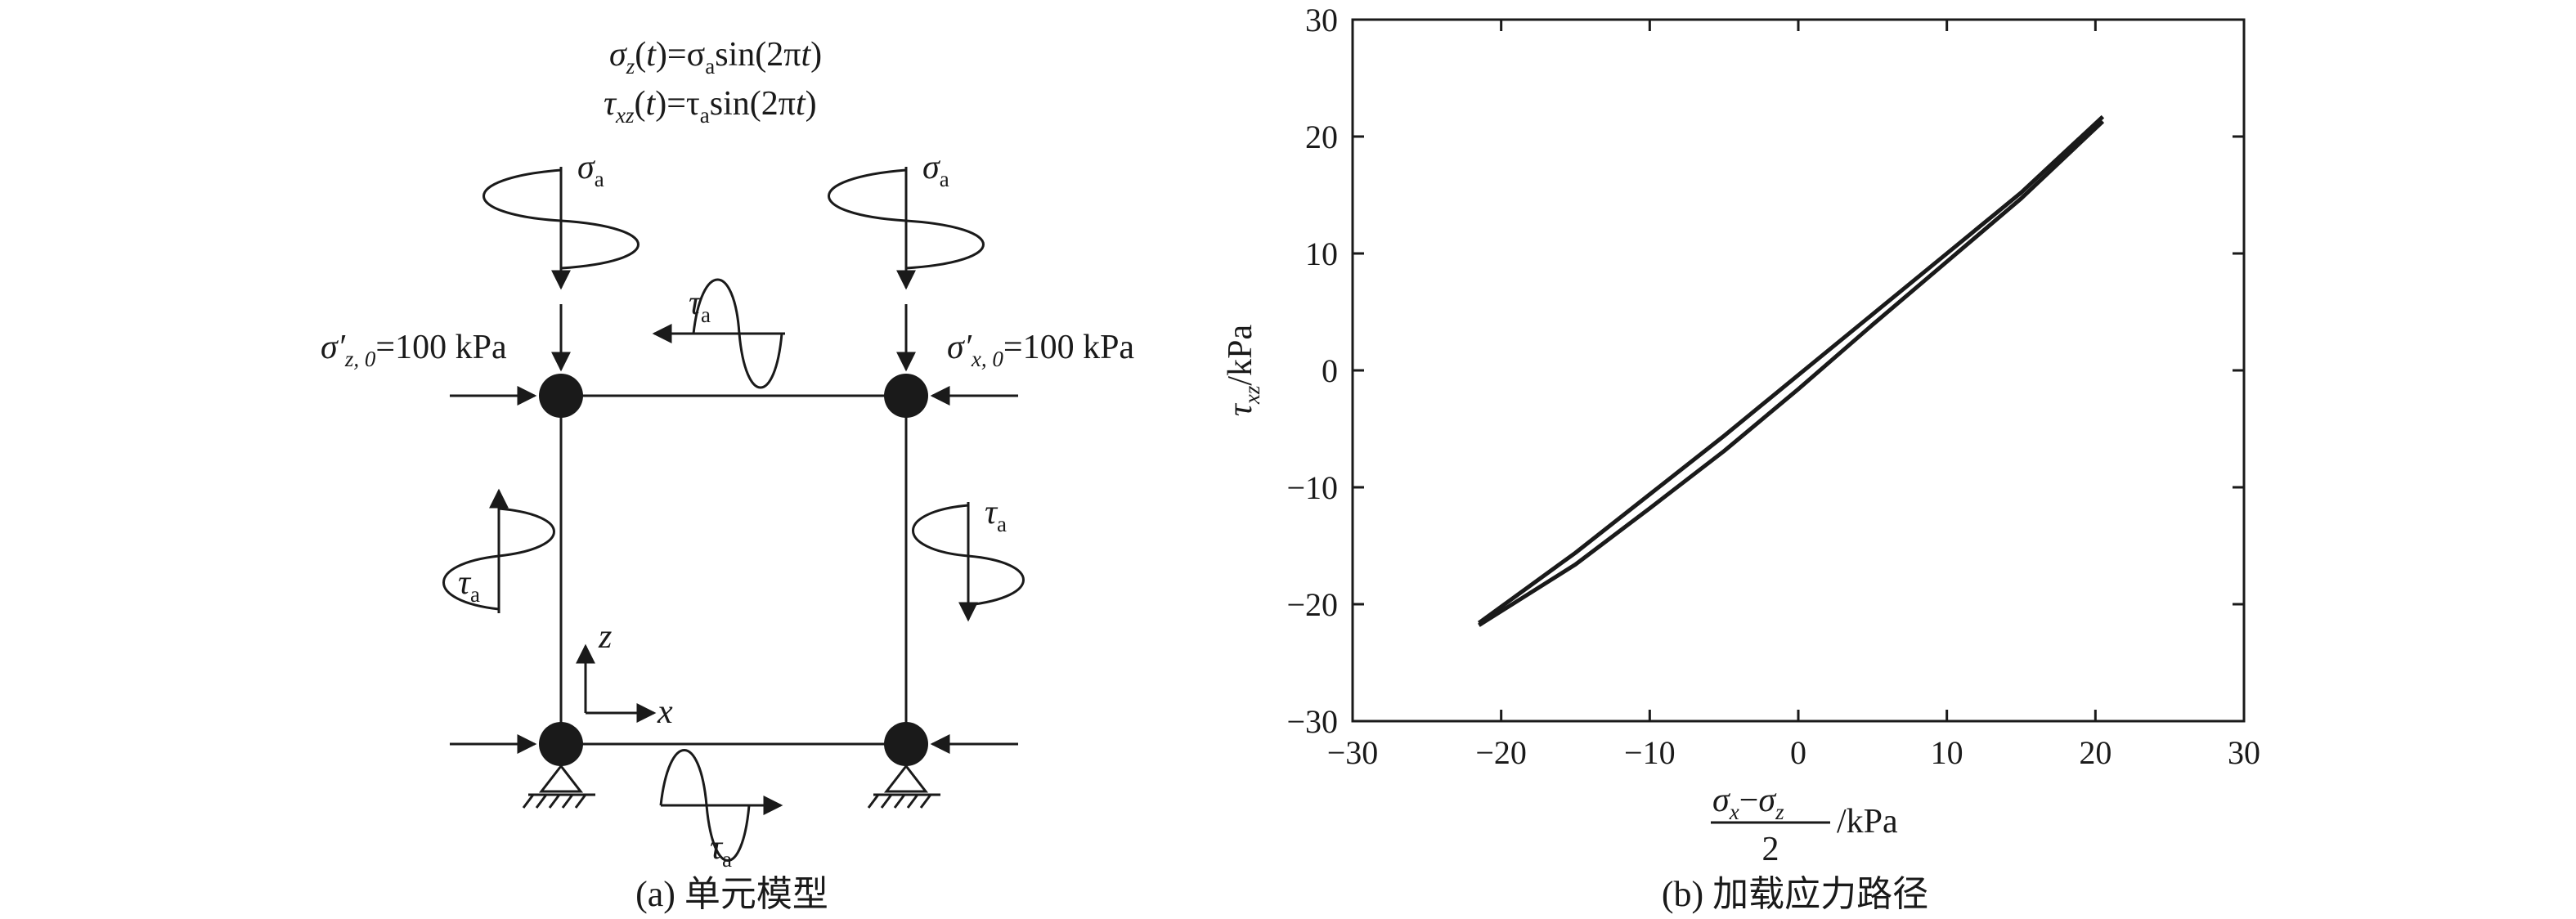 Image resolution: width=2576 pixels, height=919 pixels. What do you see at coordinates (1330, 370) in the screenshot?
I see `y-tick-label: 0` at bounding box center [1330, 370].